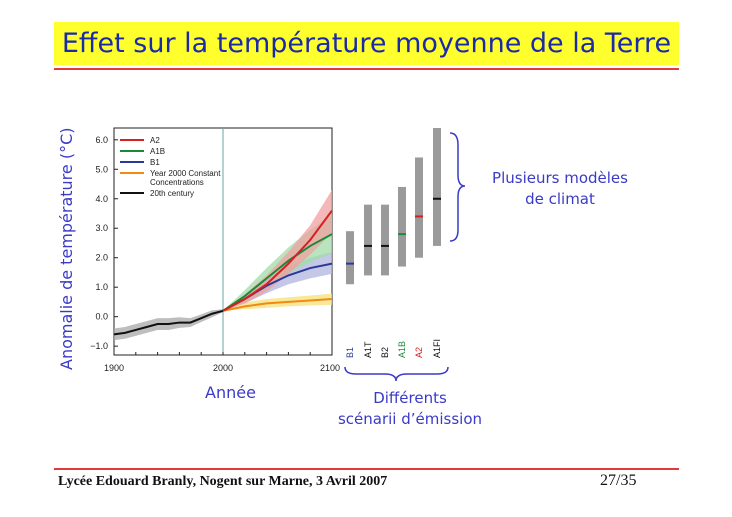 Image resolution: width=732 pixels, height=517 pixels. I want to click on title-rule, so click(366, 69).